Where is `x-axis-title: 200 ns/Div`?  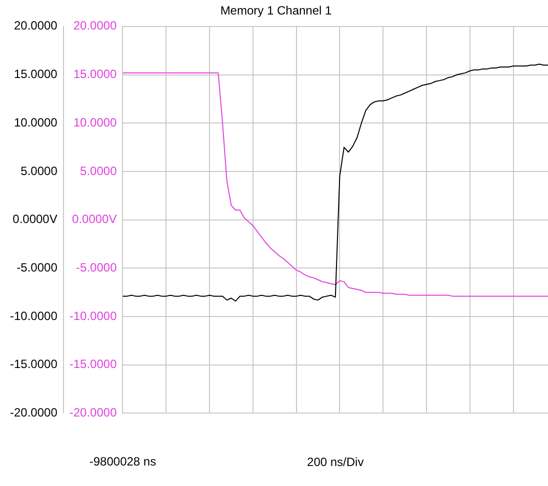 x-axis-title: 200 ns/Div is located at coordinates (335, 462).